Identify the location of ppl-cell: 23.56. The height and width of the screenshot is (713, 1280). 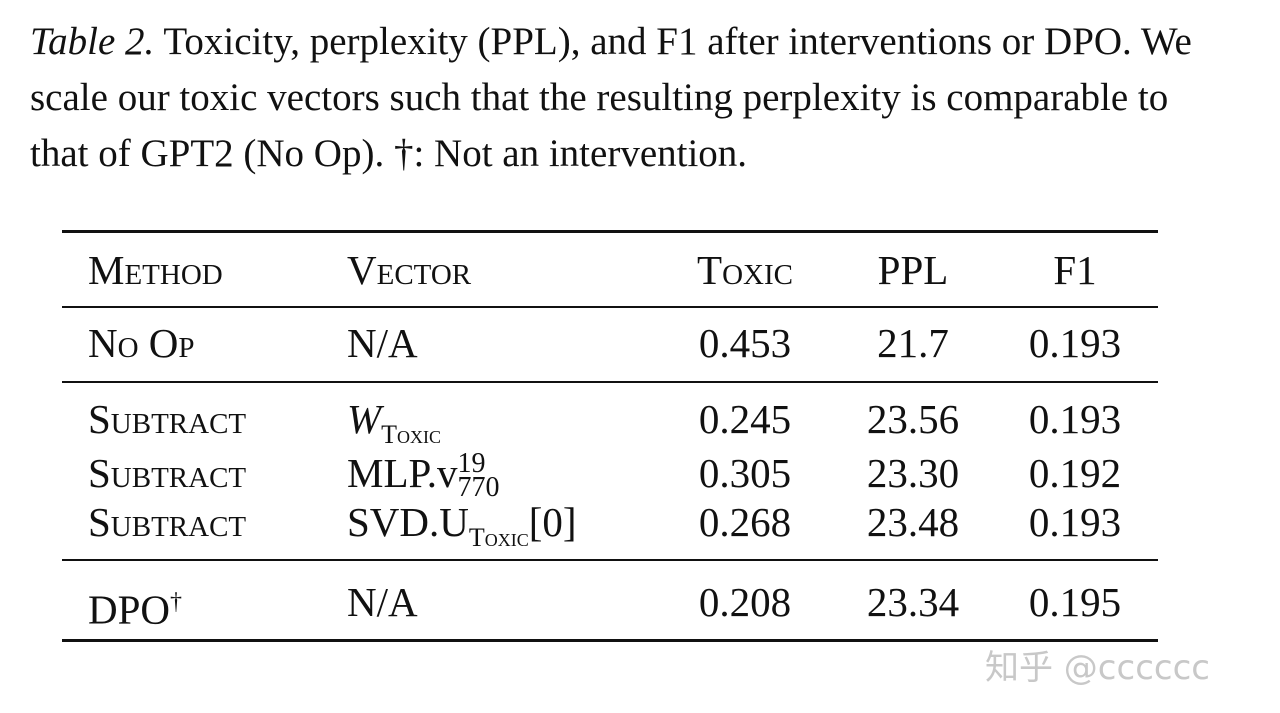
(913, 419).